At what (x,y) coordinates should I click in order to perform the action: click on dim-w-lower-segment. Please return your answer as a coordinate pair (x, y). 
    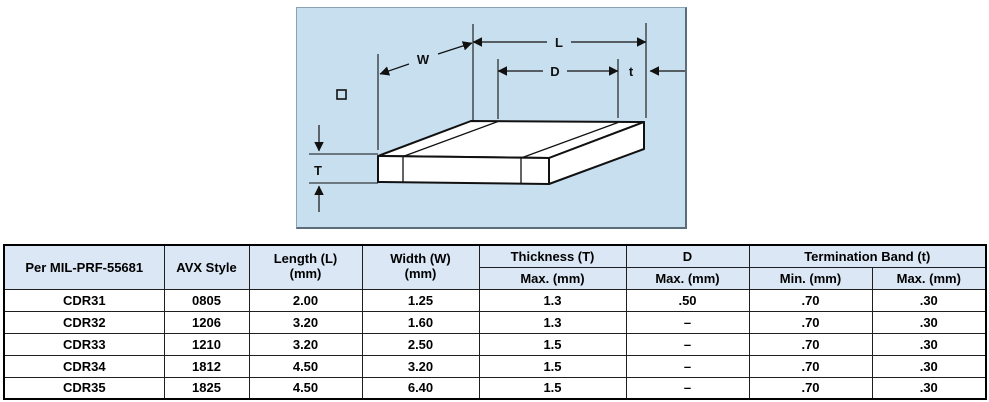
    Looking at the image, I should click on (394, 69).